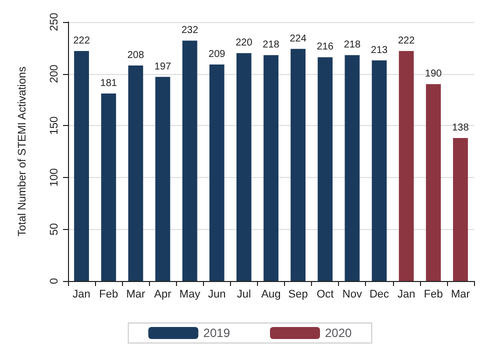 The image size is (500, 357). What do you see at coordinates (298, 294) in the screenshot?
I see `x-tick-label: Sep` at bounding box center [298, 294].